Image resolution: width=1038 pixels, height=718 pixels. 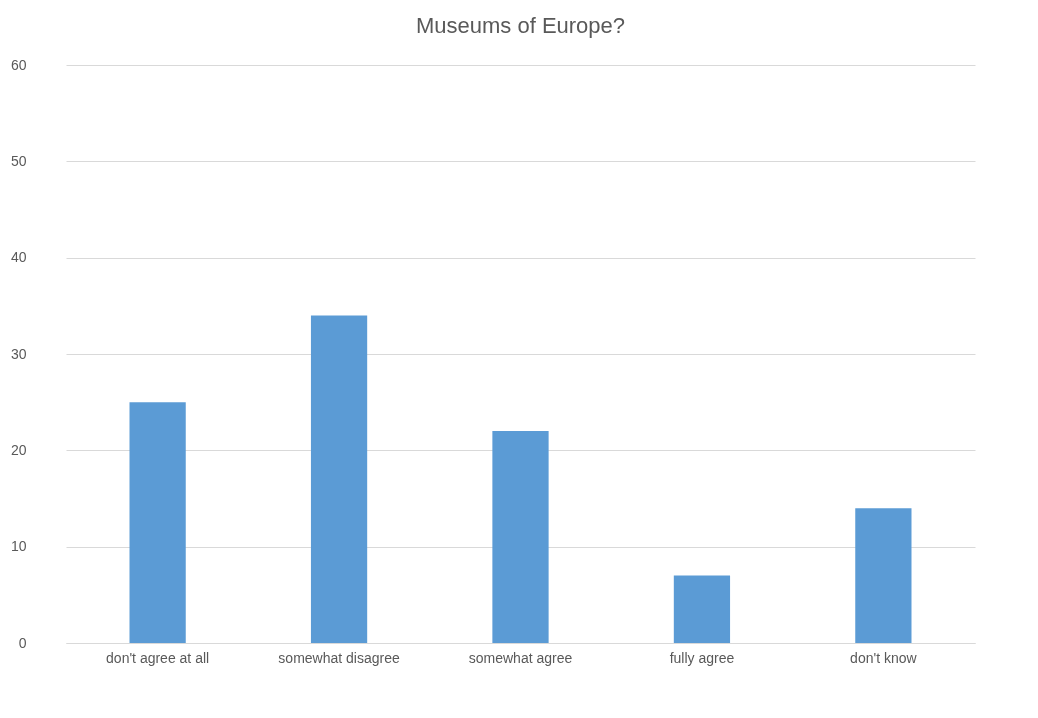 What do you see at coordinates (18, 449) in the screenshot?
I see `y-tick-label: 20` at bounding box center [18, 449].